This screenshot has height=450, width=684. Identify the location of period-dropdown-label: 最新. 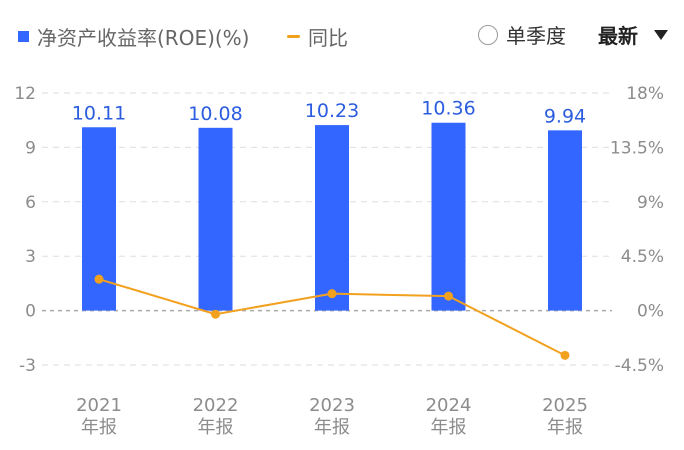
(618, 36).